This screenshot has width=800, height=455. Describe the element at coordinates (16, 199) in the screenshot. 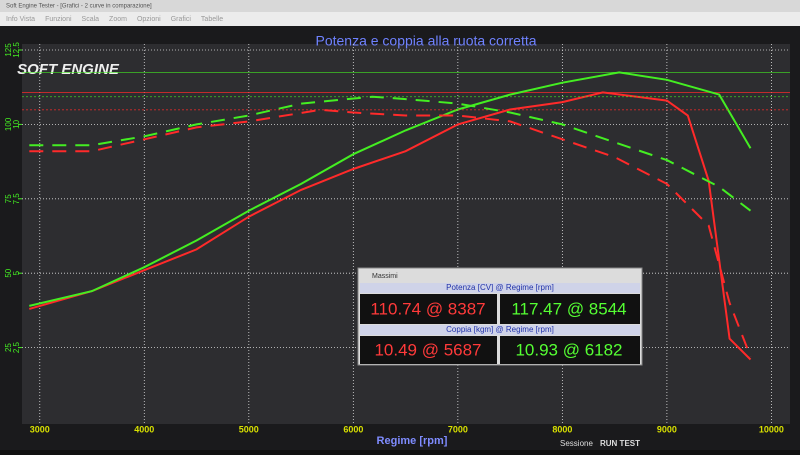

I see `y2-tick-label: 7.5` at that location.